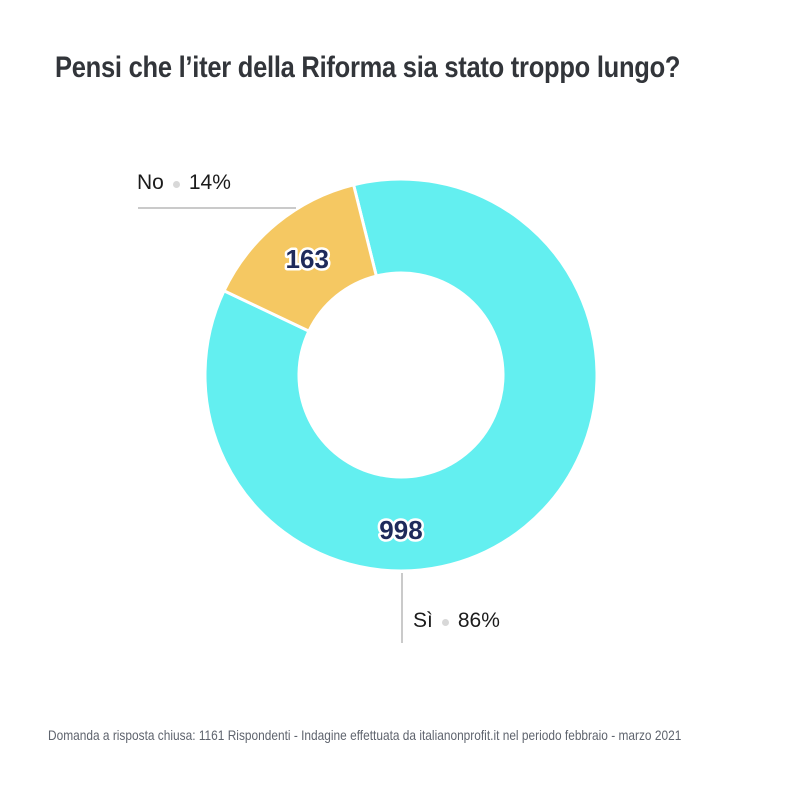 Image resolution: width=800 pixels, height=800 pixels. What do you see at coordinates (150, 182) in the screenshot?
I see `label-no-text: No` at bounding box center [150, 182].